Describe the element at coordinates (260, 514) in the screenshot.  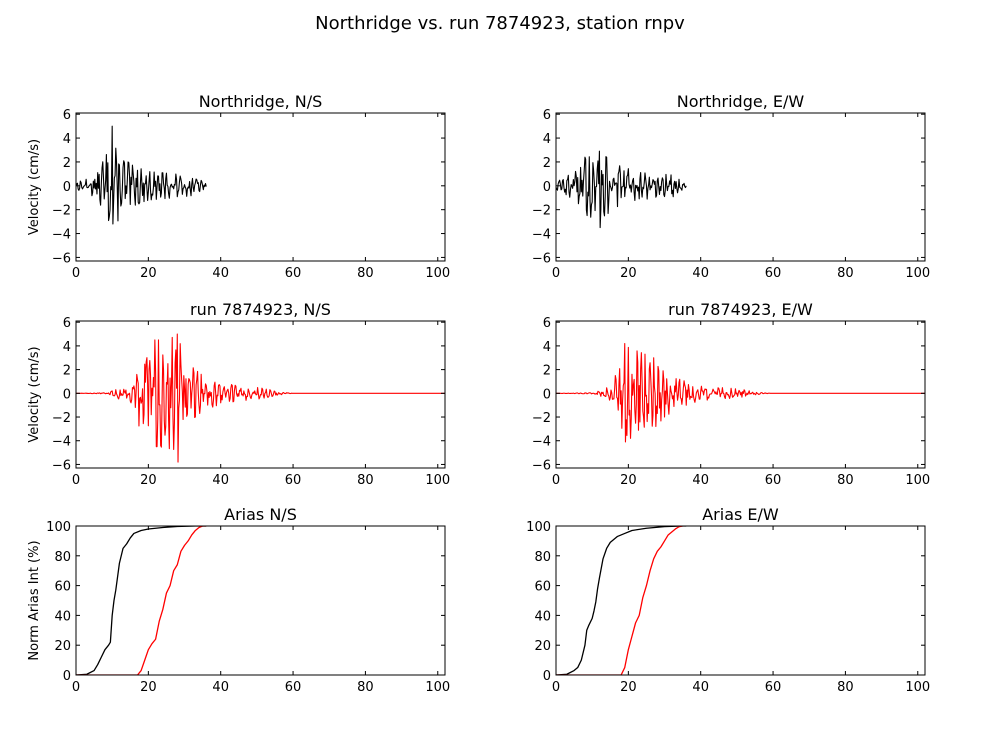
I see `subplot-title: Arias N/S` at that location.